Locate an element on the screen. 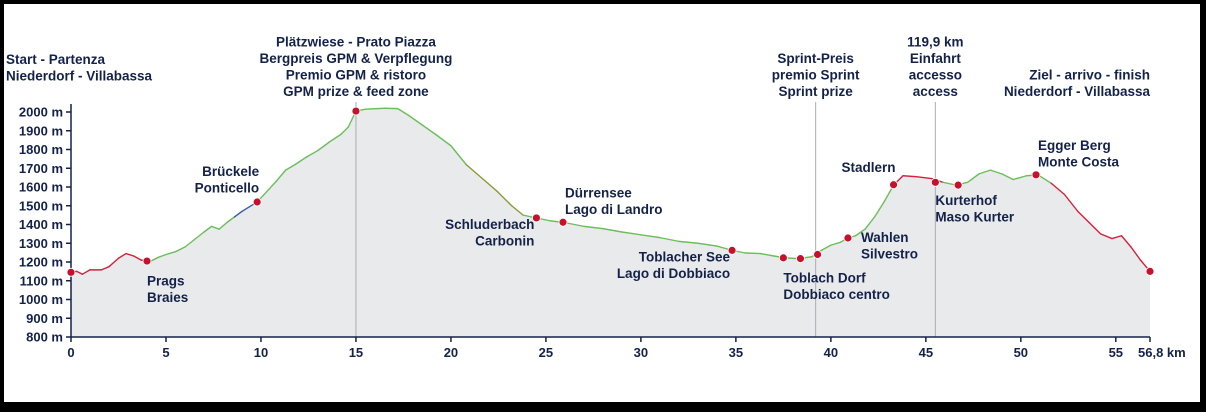  y-tick-label: 1000 m is located at coordinates (41, 299).